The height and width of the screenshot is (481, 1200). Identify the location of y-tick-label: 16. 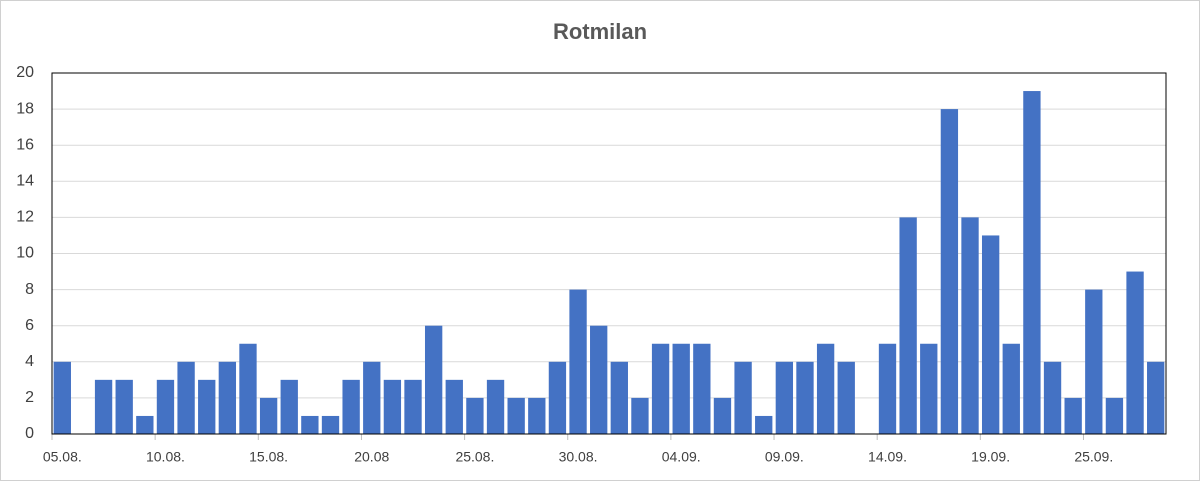
(25, 144).